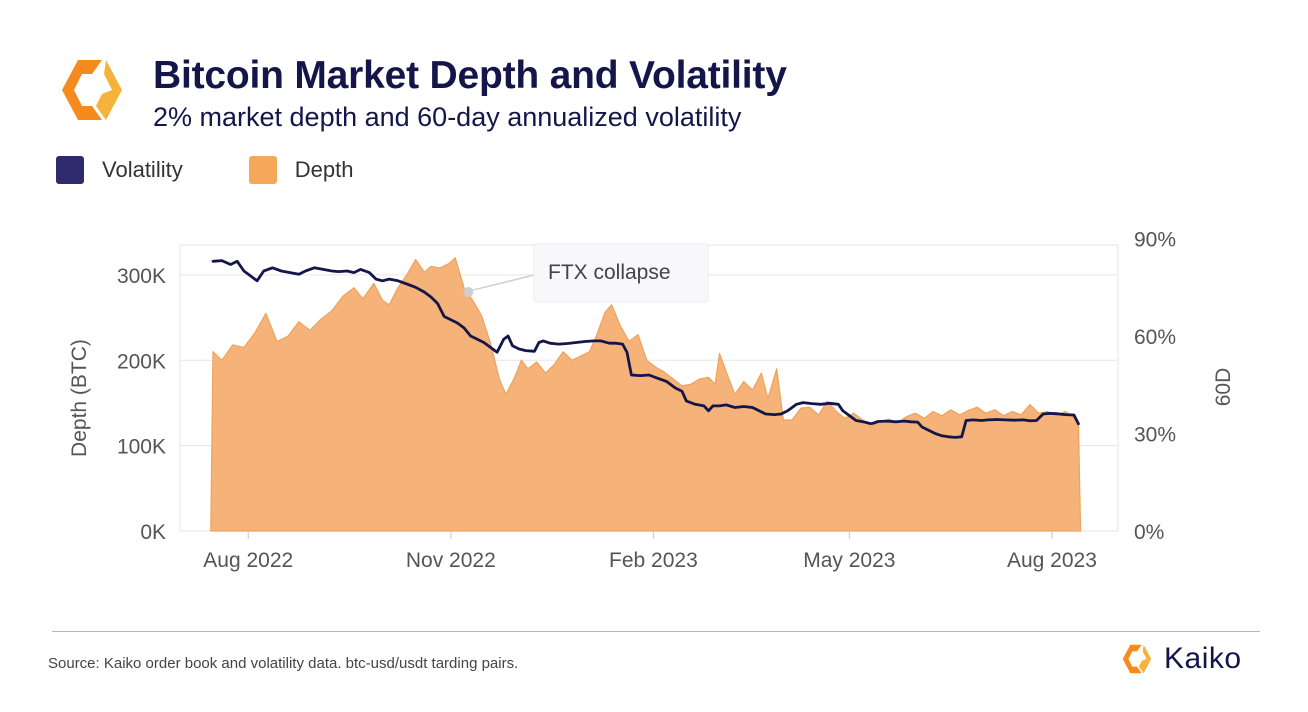 This screenshot has width=1308, height=712. What do you see at coordinates (1155, 435) in the screenshot?
I see `y-right-tick-30%: 30%` at bounding box center [1155, 435].